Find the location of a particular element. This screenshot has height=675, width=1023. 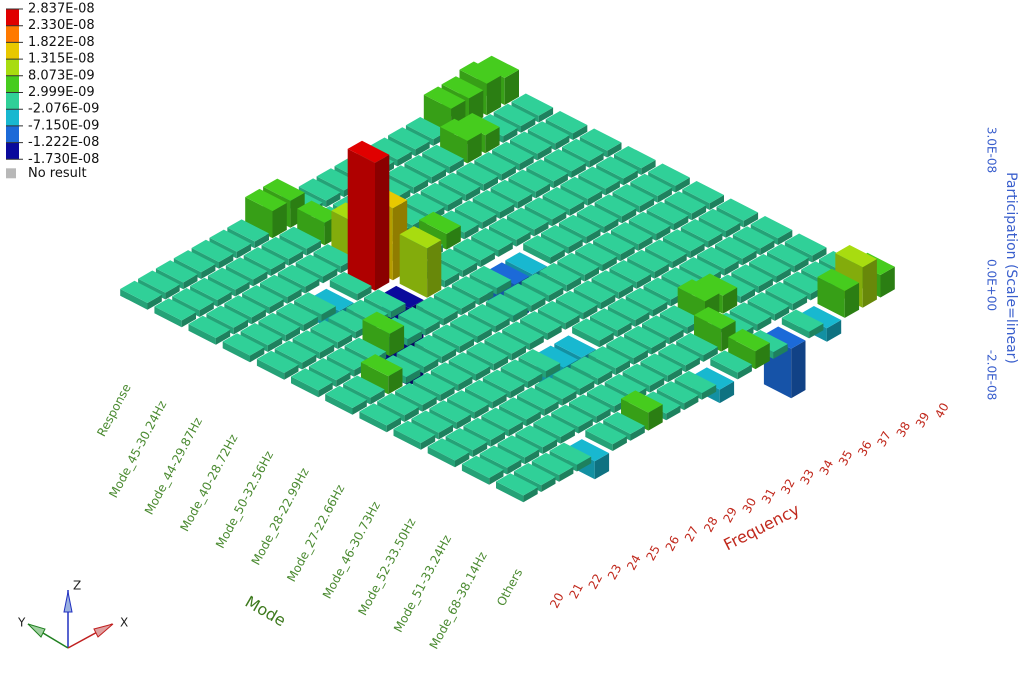

legend-label: 8.073E-09 is located at coordinates (61, 75).